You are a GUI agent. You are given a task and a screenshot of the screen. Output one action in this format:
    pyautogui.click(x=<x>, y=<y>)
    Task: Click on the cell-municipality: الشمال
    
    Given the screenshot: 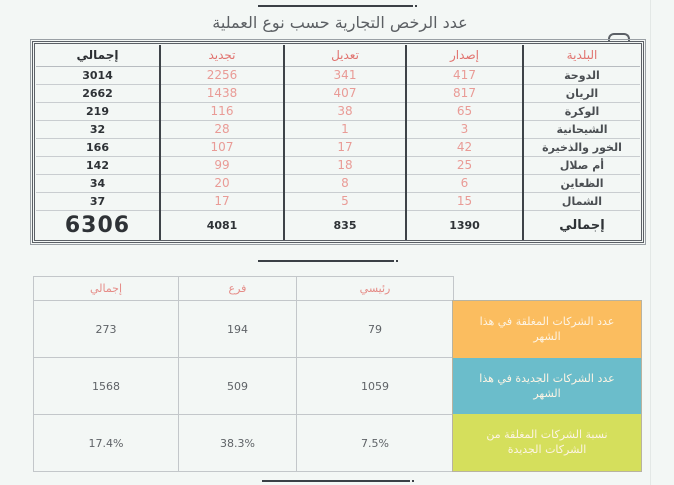 What is the action you would take?
    pyautogui.click(x=581, y=201)
    